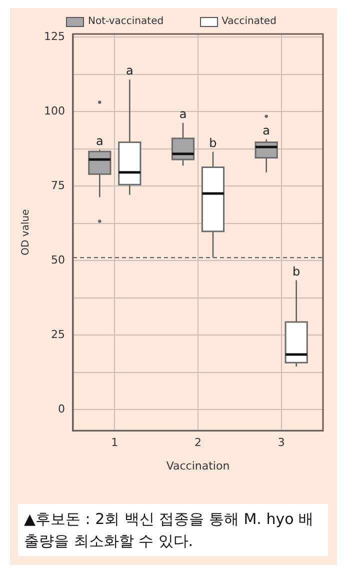 This screenshot has height=575, width=347. Describe the element at coordinates (61, 409) in the screenshot. I see `y-tick-label: 0` at that location.